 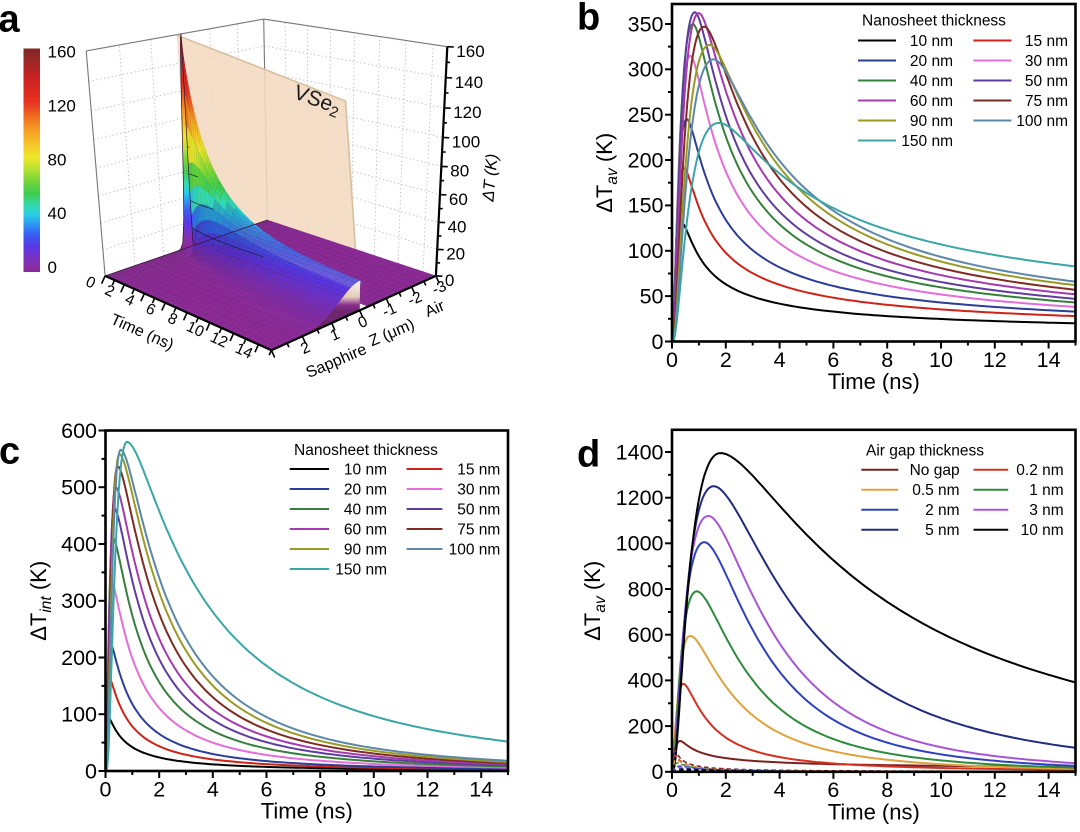 What do you see at coordinates (1046, 510) in the screenshot?
I see `svg-text: 3 nm` at bounding box center [1046, 510].